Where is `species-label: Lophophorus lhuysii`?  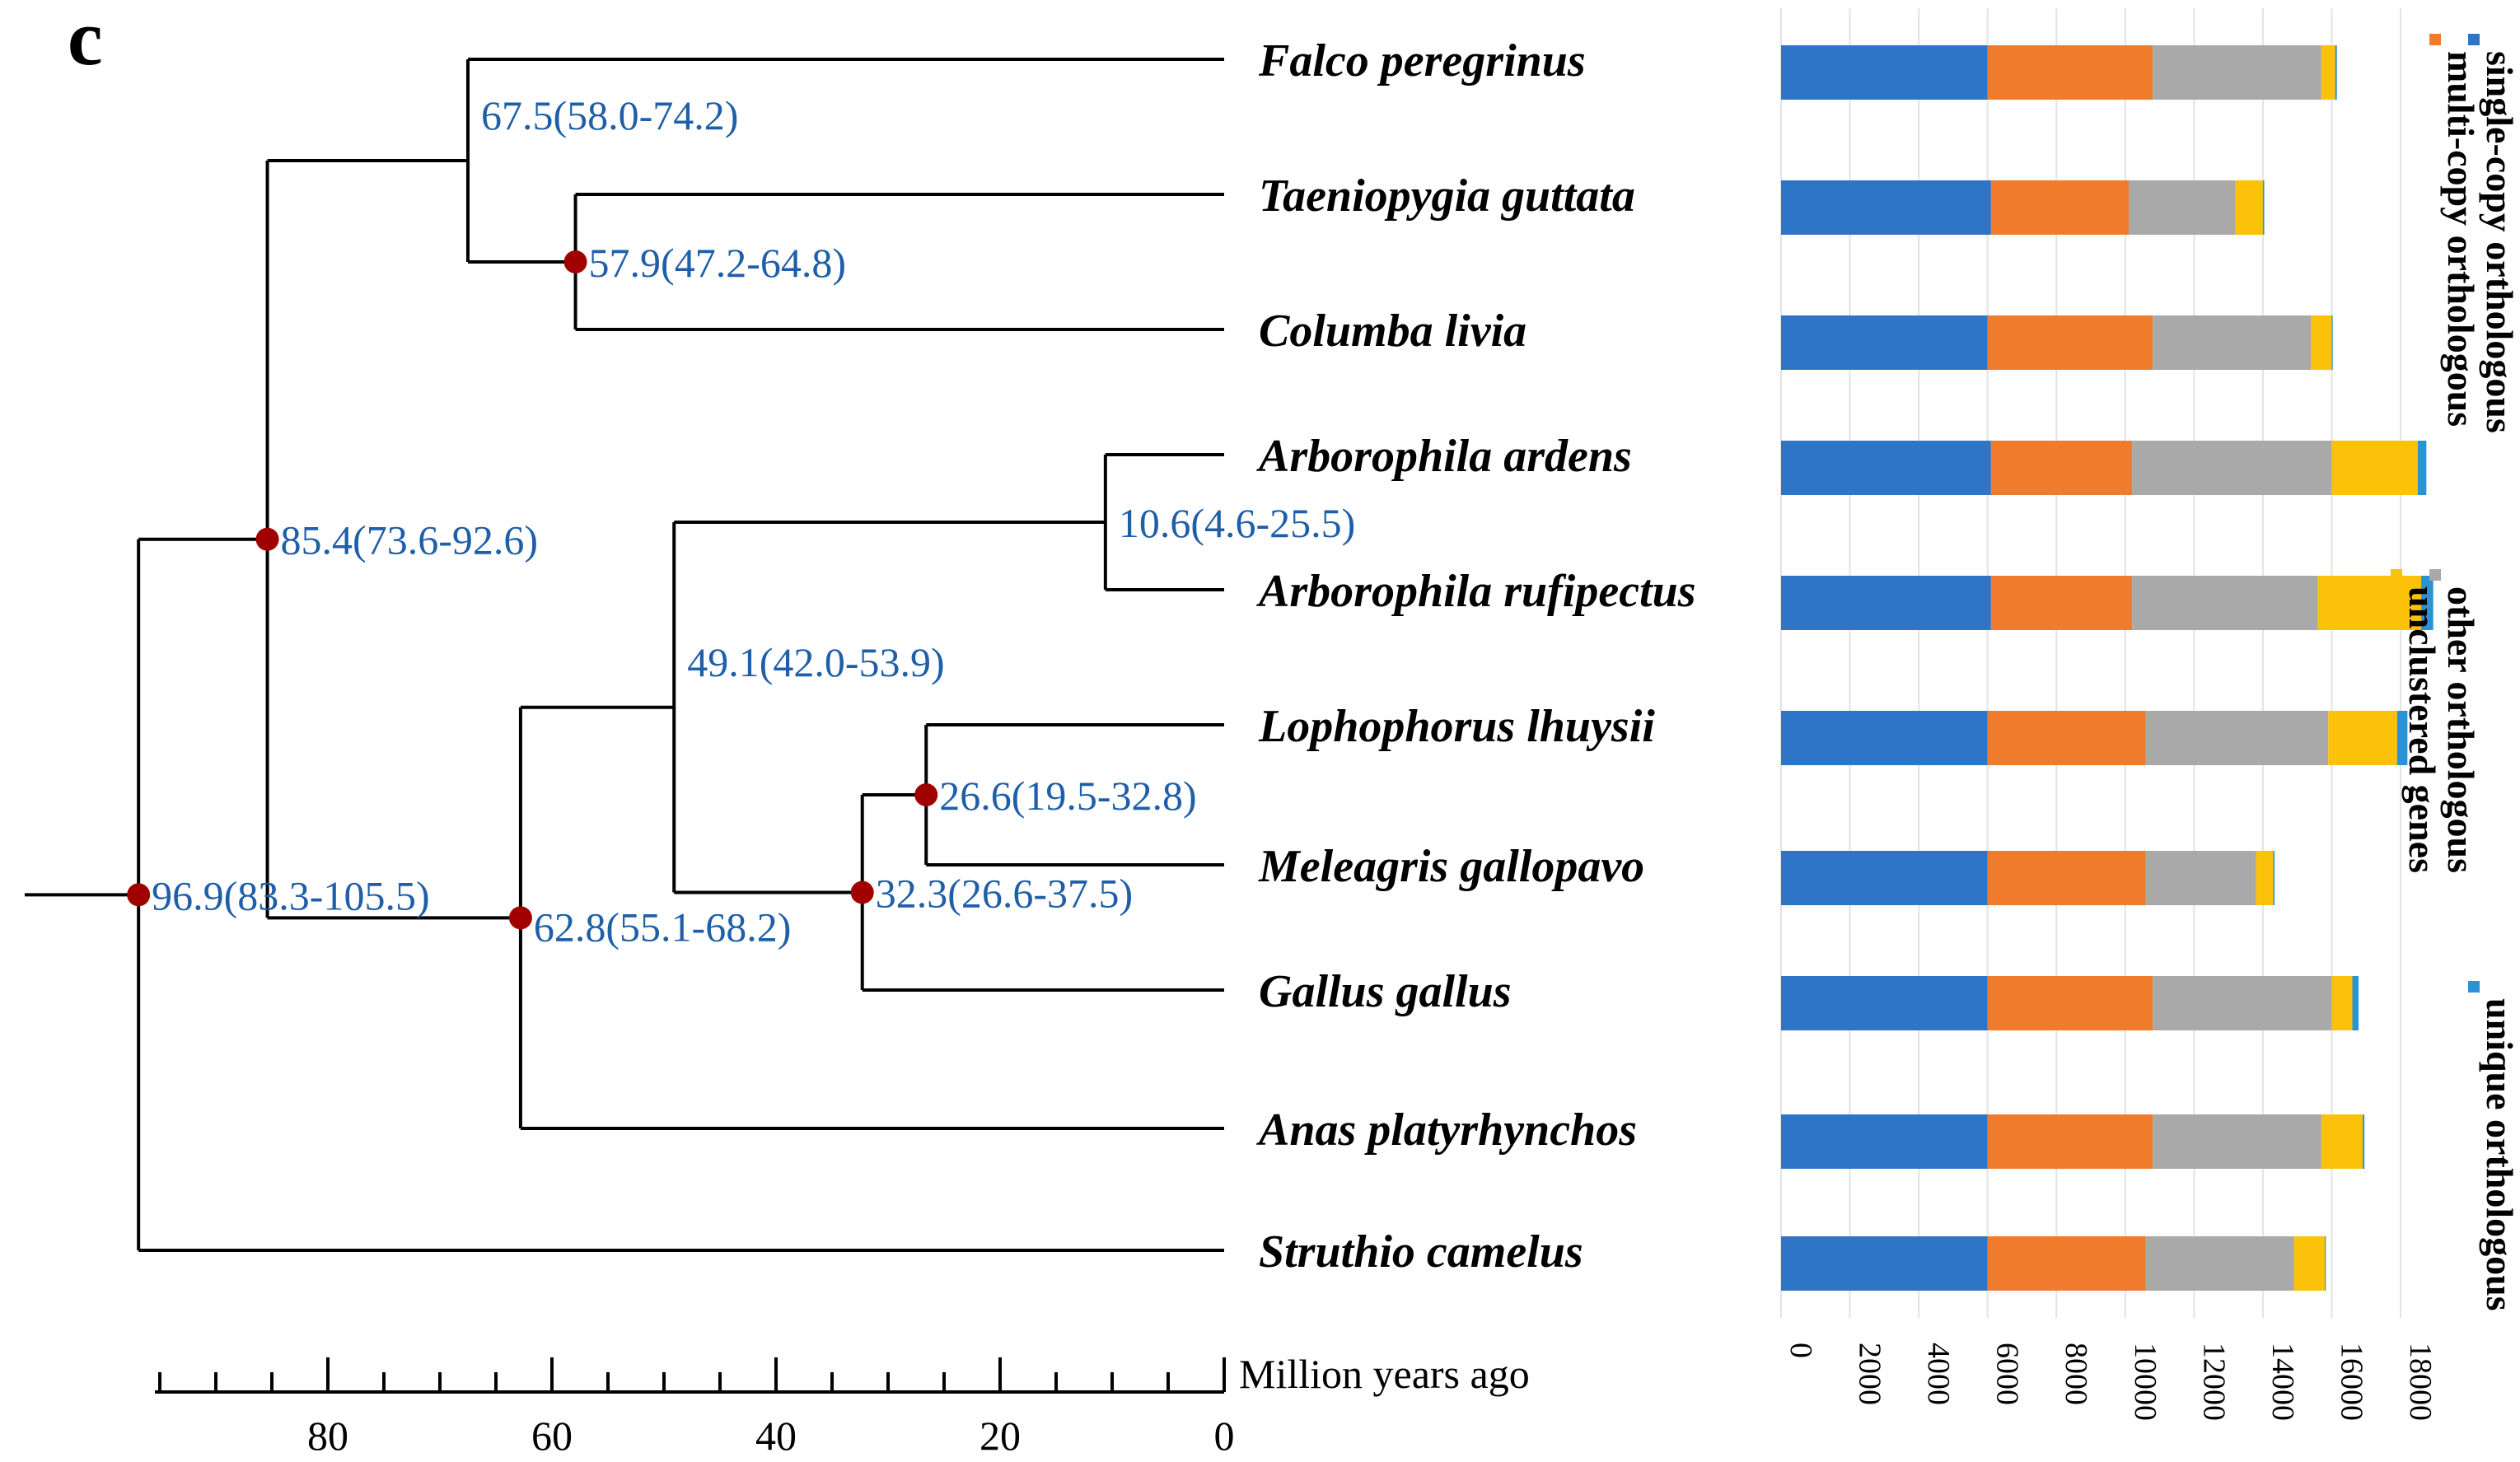
species-label: Lophophorus lhuysii is located at coordinates (1456, 726).